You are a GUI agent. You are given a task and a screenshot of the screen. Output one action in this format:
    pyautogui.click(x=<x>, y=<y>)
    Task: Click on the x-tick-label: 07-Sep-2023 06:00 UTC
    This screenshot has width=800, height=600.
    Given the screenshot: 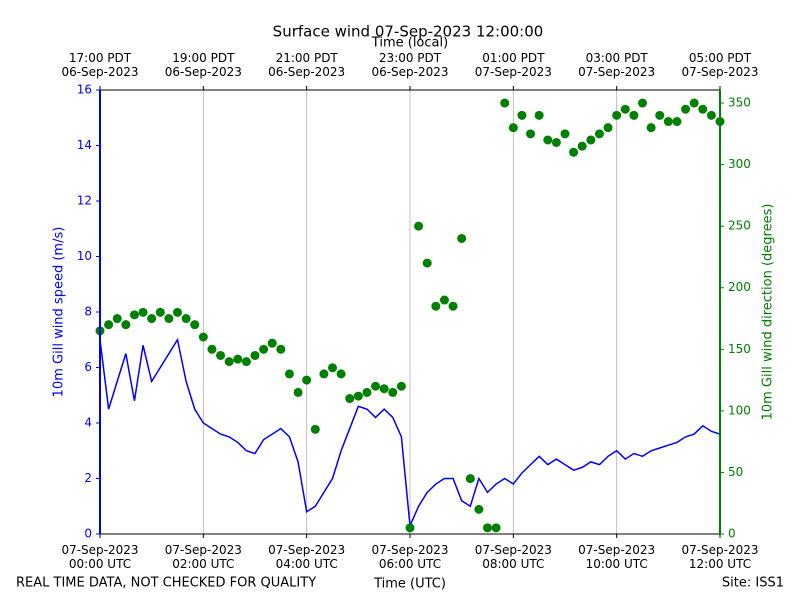 What is the action you would take?
    pyautogui.click(x=409, y=557)
    